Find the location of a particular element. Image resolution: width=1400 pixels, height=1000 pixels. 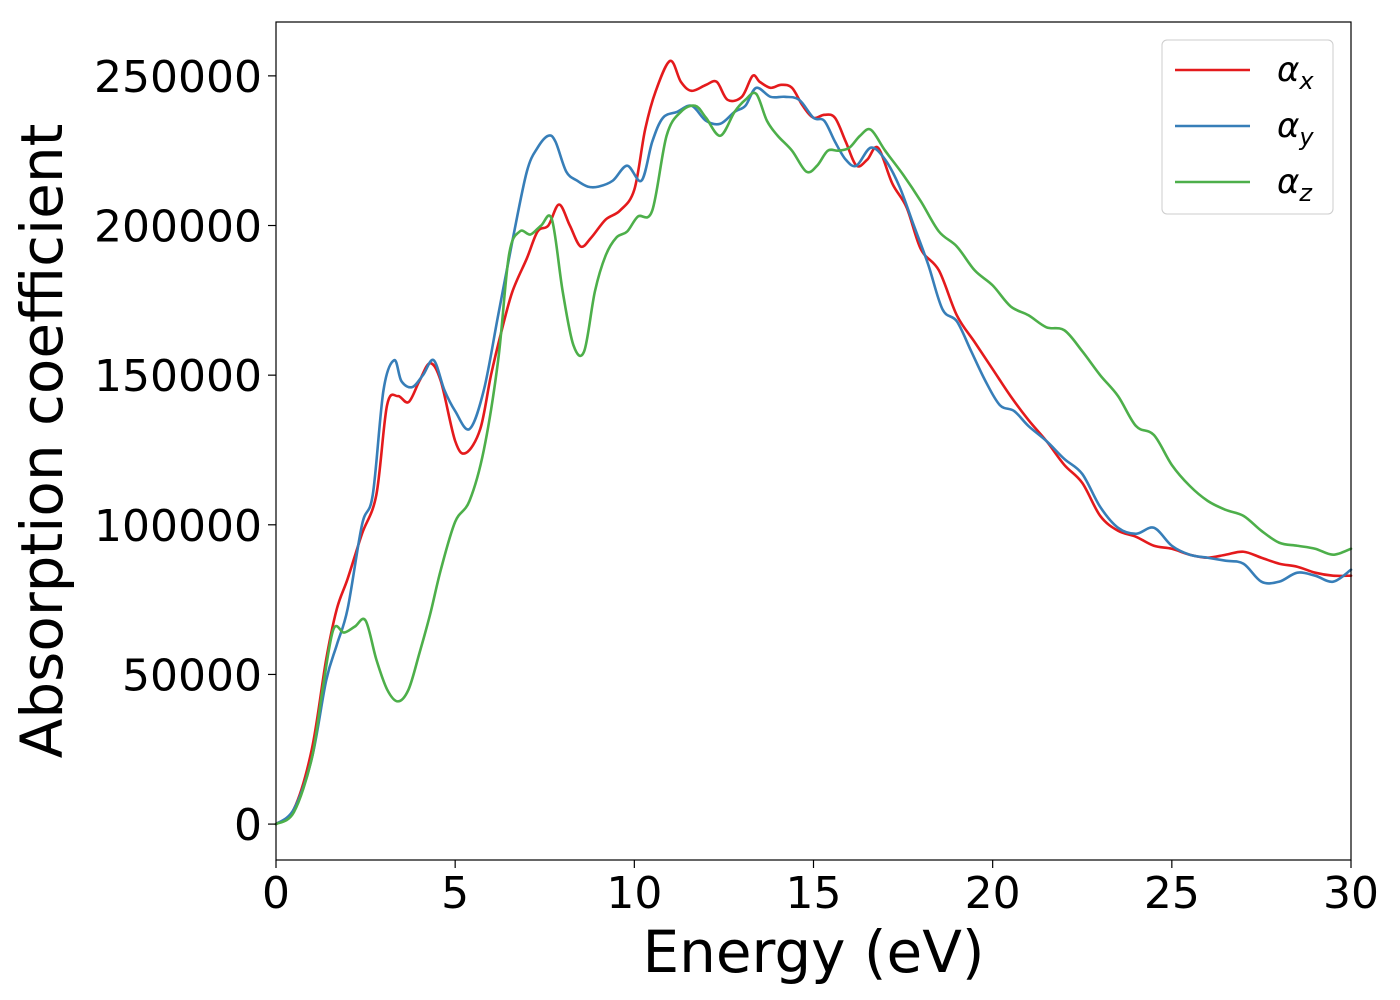

legend-label-y: αy is located at coordinates (1295, 128).